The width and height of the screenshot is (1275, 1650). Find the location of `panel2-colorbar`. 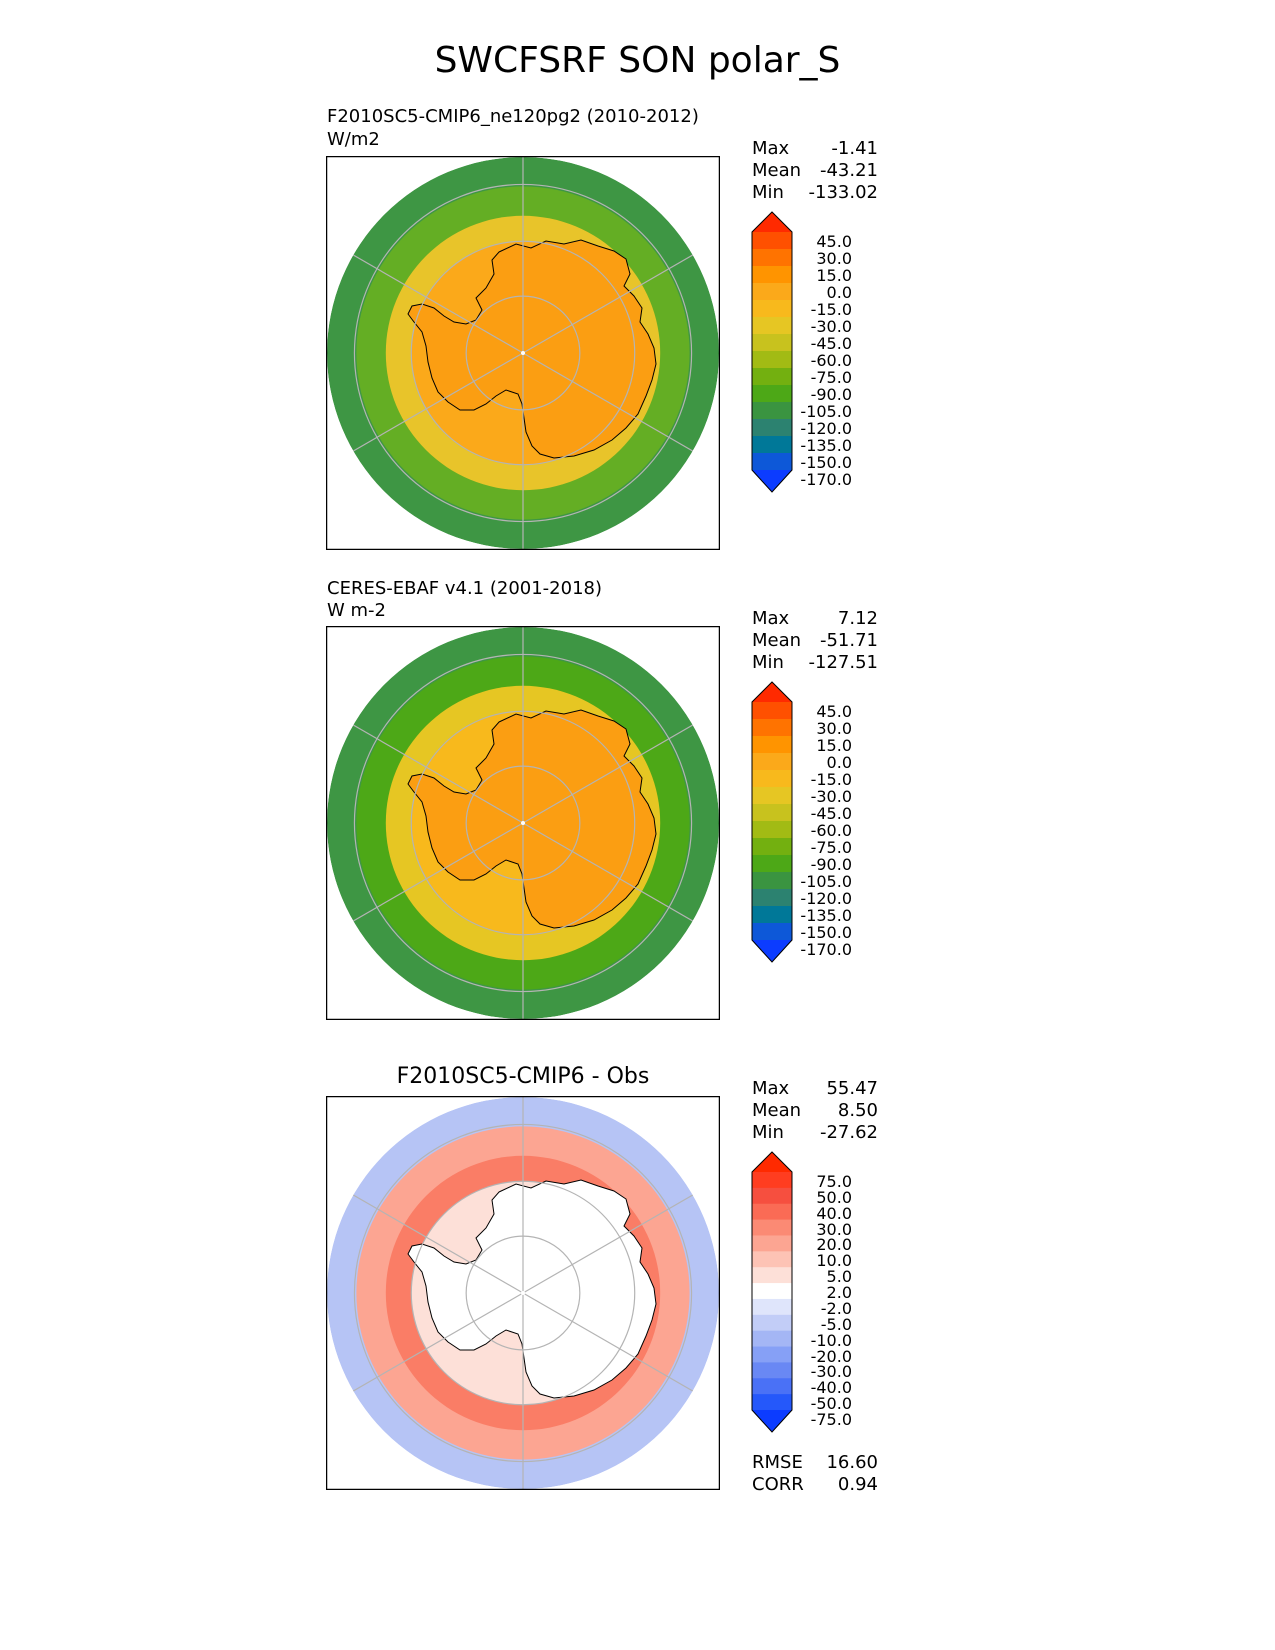

panel2-colorbar is located at coordinates (772, 825).